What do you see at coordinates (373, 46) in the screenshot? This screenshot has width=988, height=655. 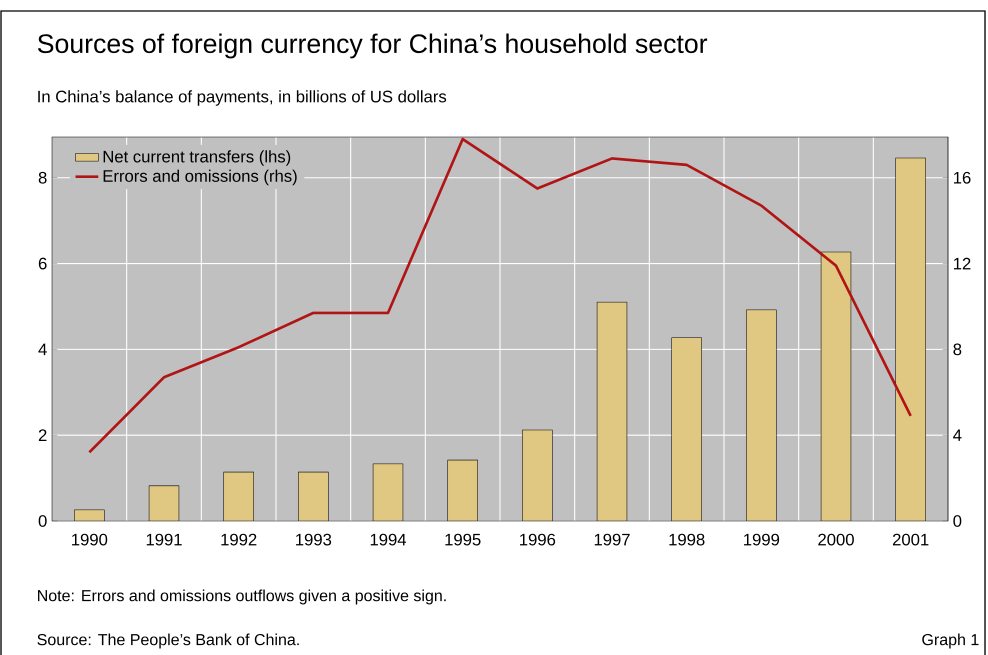 I see `chart-title: Sources of foreign currency for China’s household sector` at bounding box center [373, 46].